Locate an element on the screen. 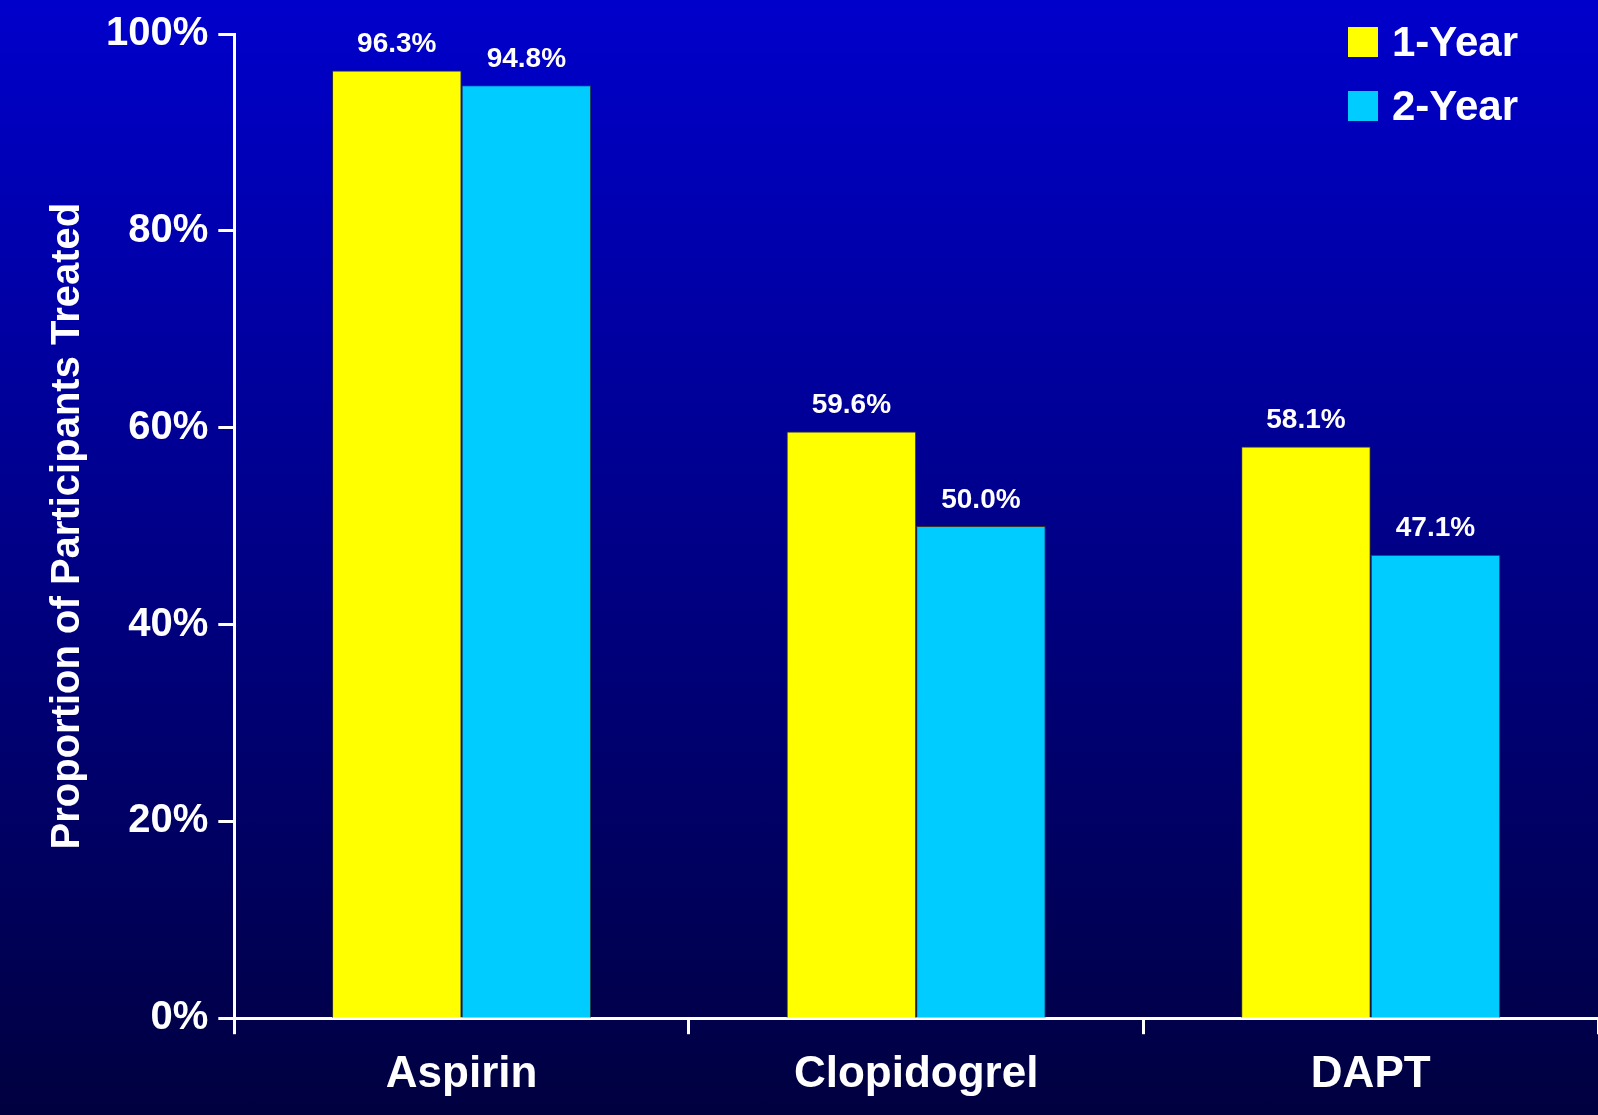 The width and height of the screenshot is (1598, 1115). text: 58.1% is located at coordinates (1306, 419).